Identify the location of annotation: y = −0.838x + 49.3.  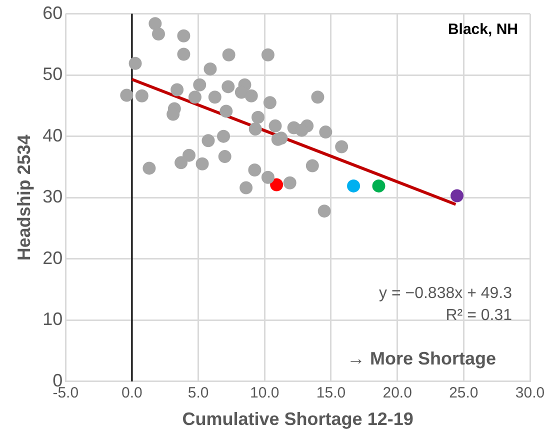
(445, 293).